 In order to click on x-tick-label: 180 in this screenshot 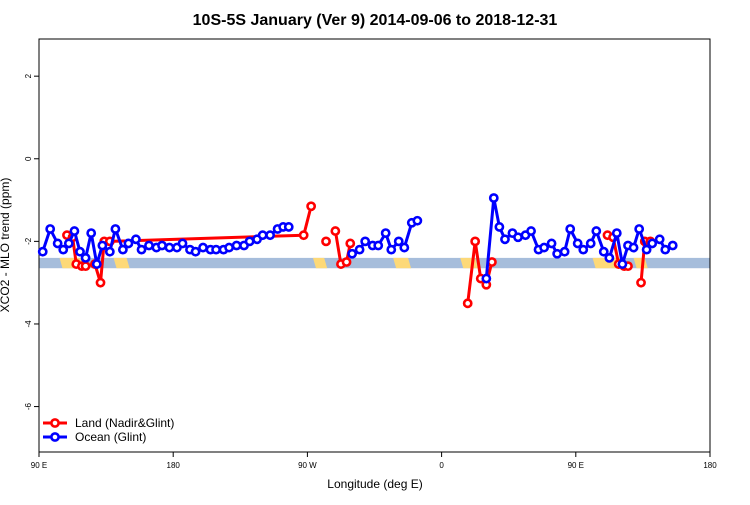, I will do `click(710, 465)`.